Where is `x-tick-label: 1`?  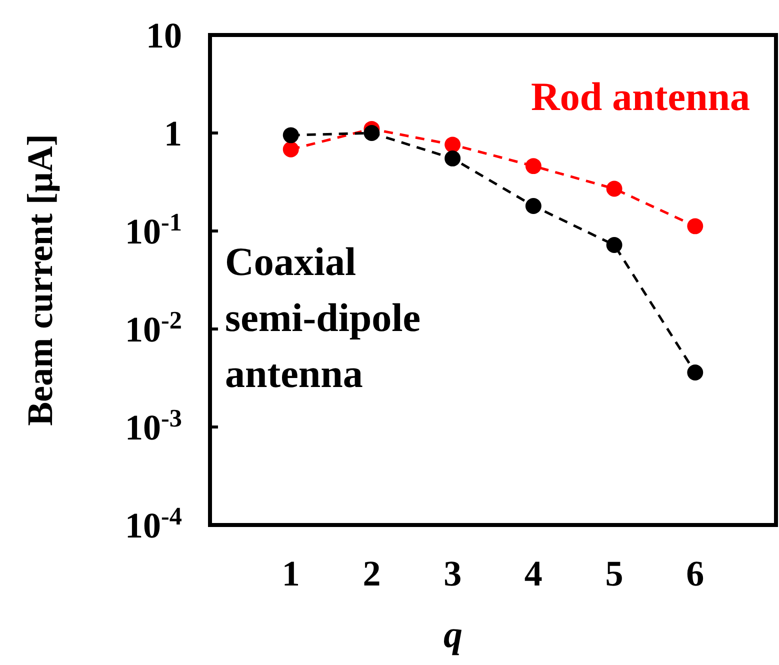
x-tick-label: 1 is located at coordinates (291, 574).